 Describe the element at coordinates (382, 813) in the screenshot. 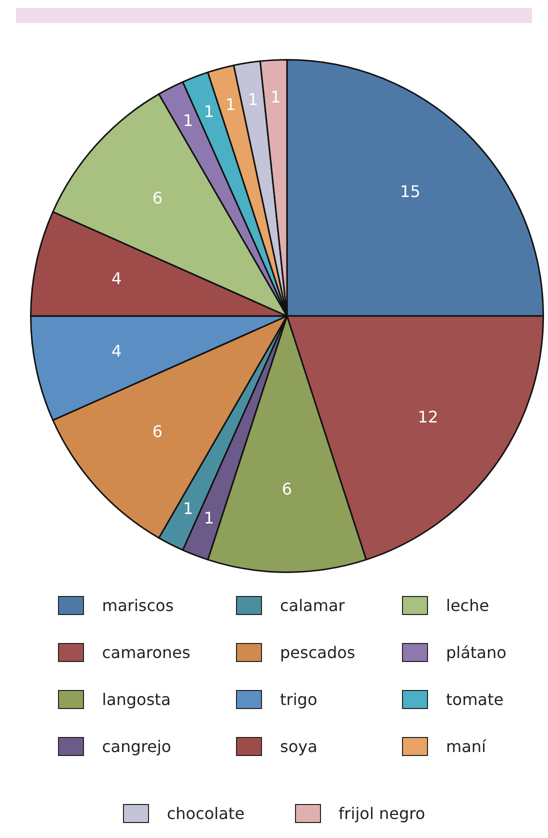

I see `legend-label: frijol negro` at that location.